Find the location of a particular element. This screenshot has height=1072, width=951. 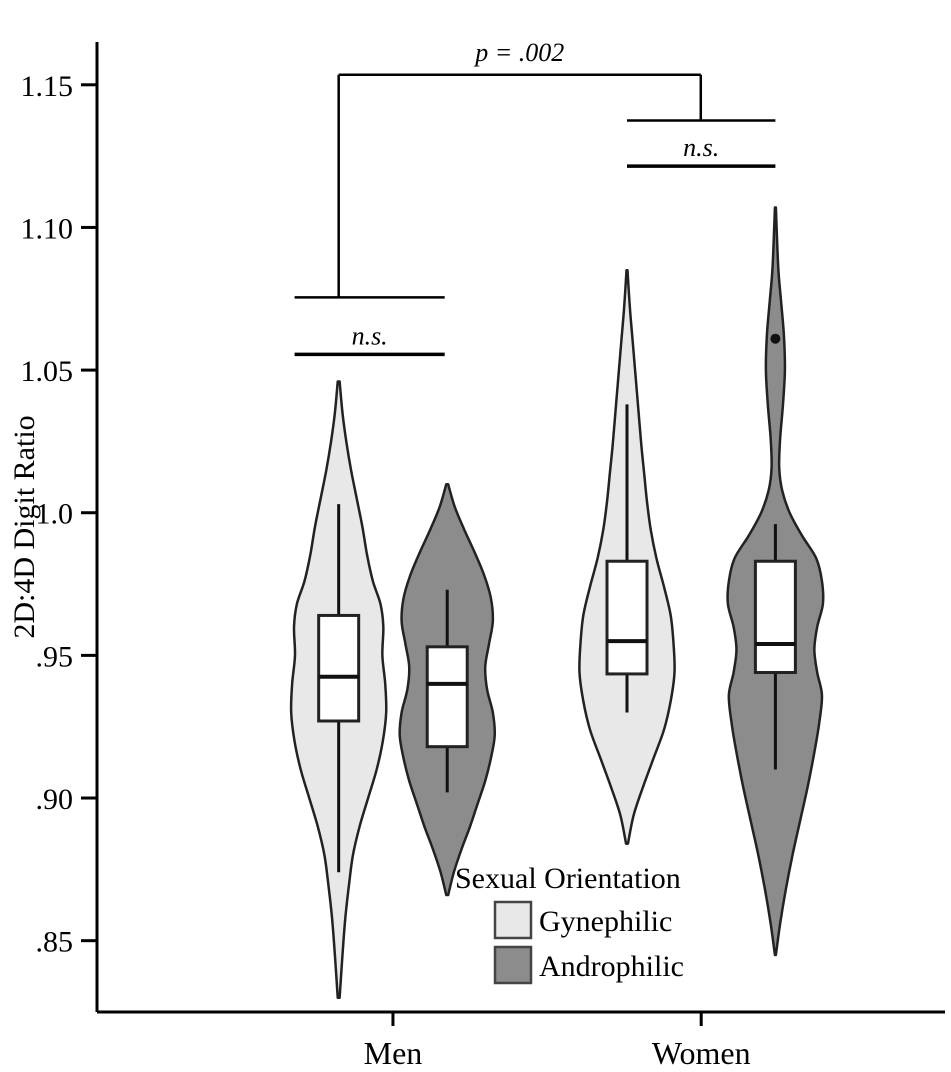

annotation-men-vs-women: p = .002 is located at coordinates (520, 168).